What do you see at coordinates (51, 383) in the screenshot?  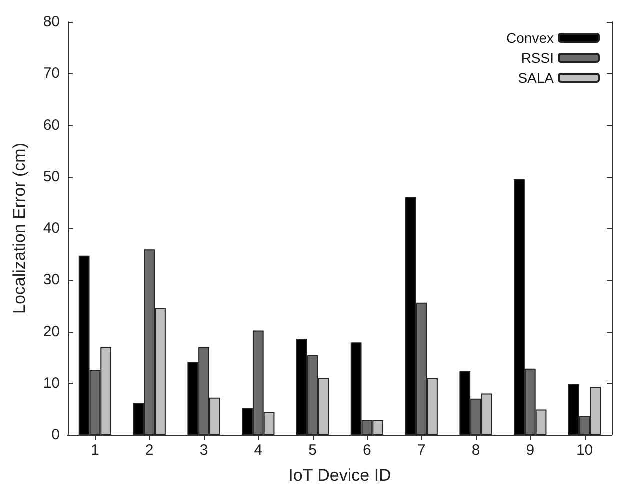 I see `y-tick-label: 10` at bounding box center [51, 383].